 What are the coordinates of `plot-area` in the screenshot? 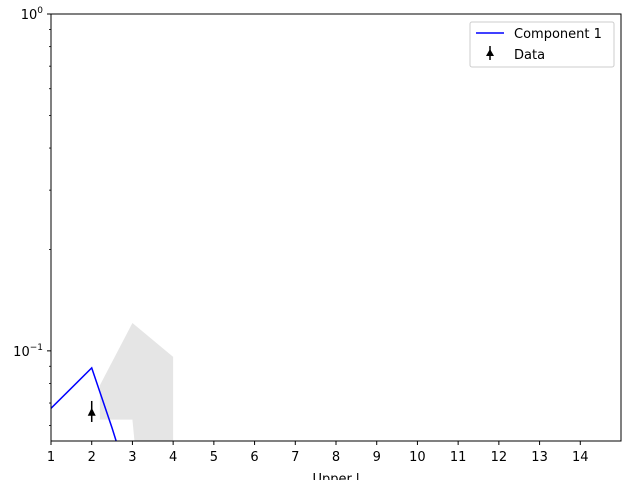 It's located at (112, 381).